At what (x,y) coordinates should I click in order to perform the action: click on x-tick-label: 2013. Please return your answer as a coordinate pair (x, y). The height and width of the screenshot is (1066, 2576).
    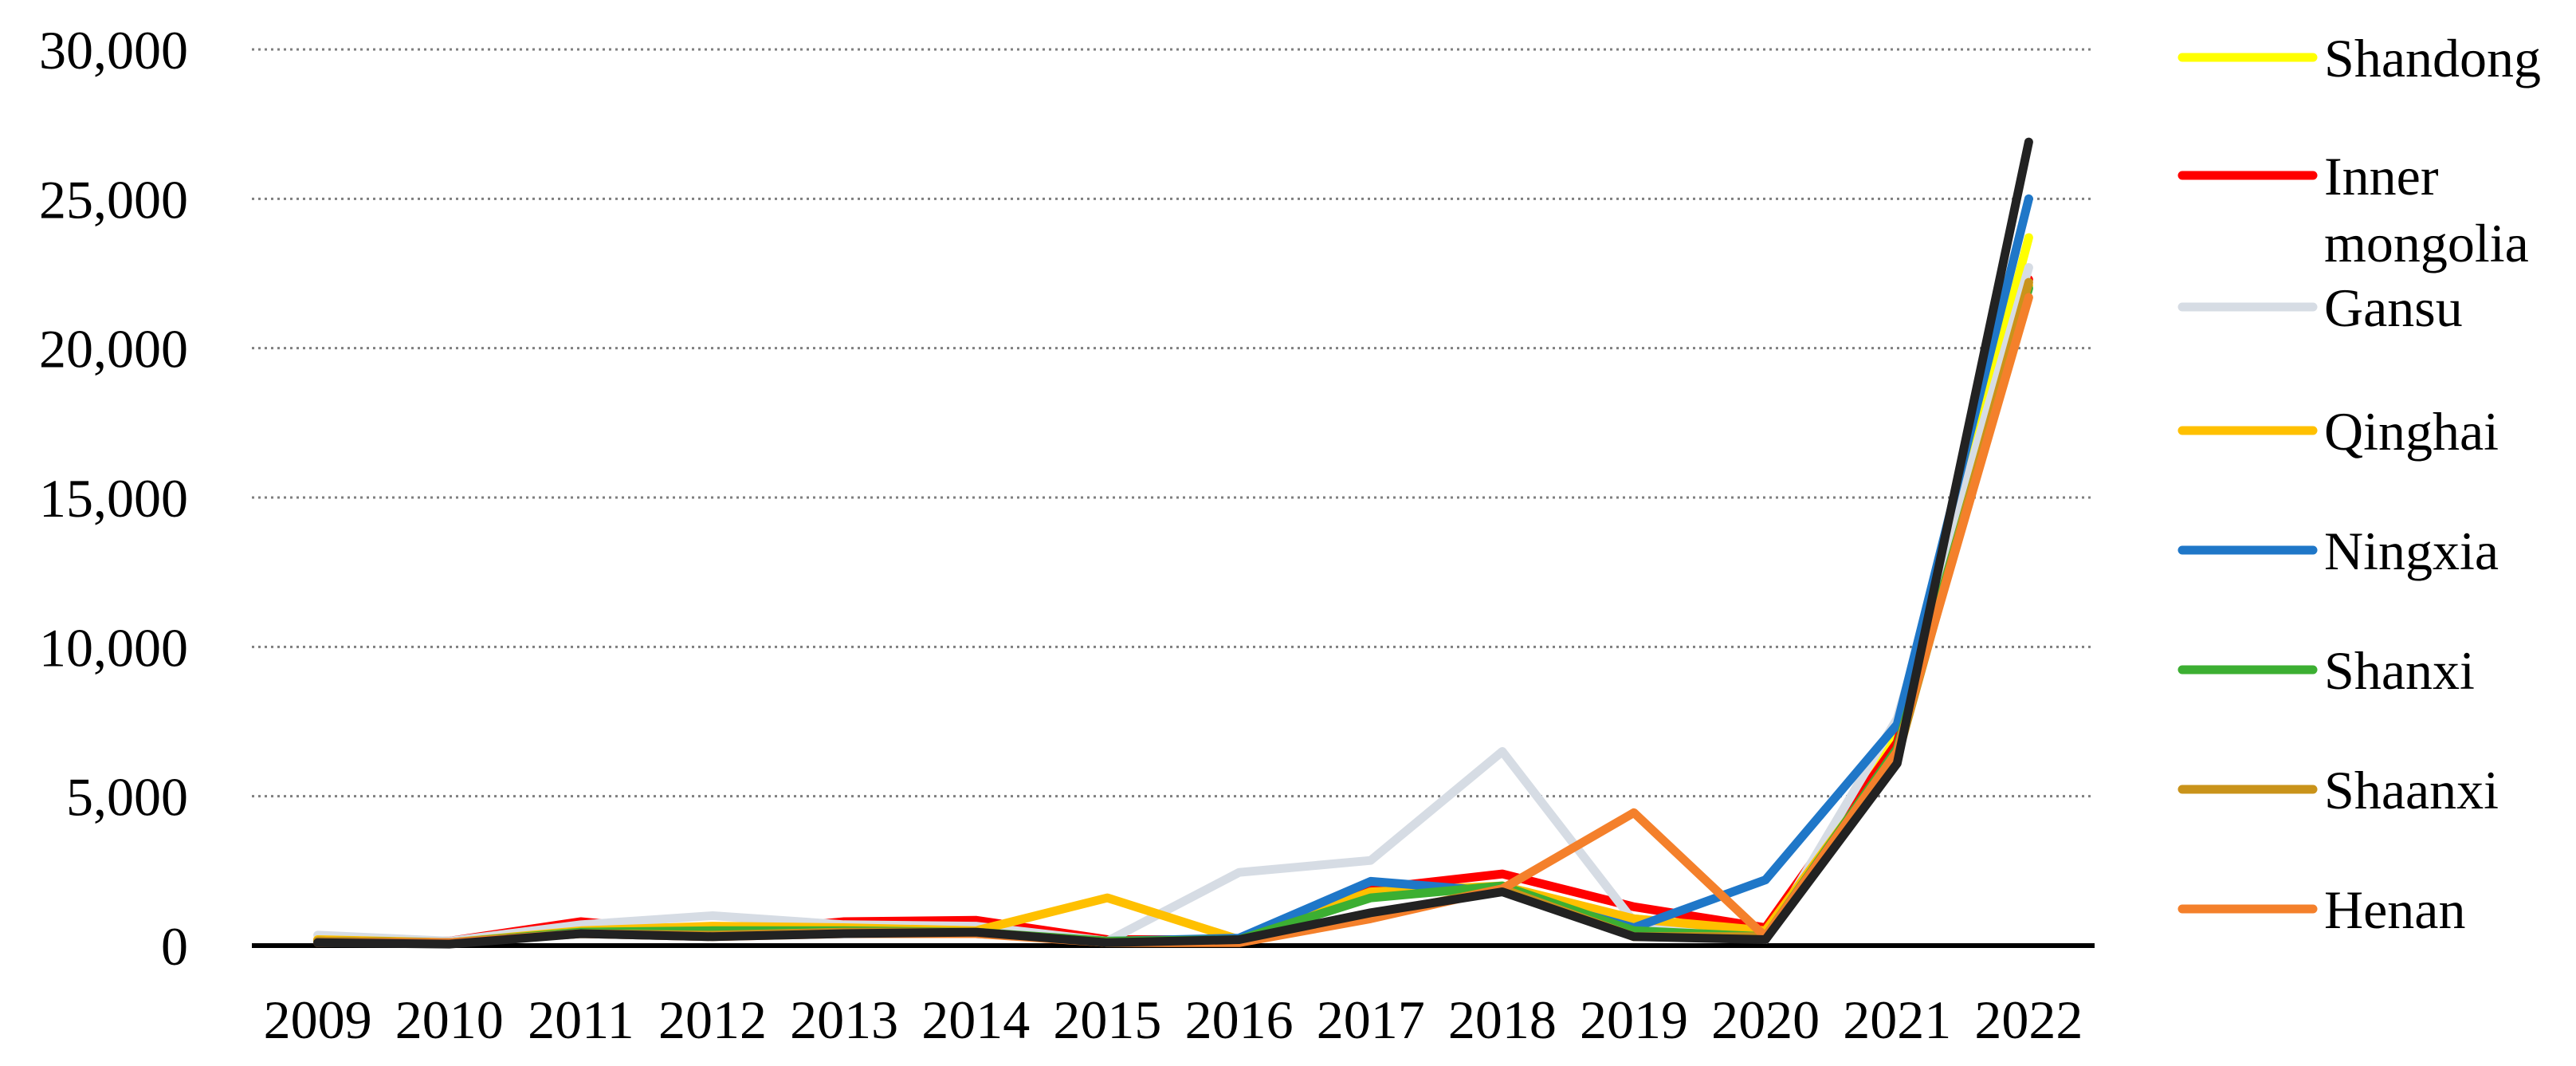
    Looking at the image, I should click on (844, 1019).